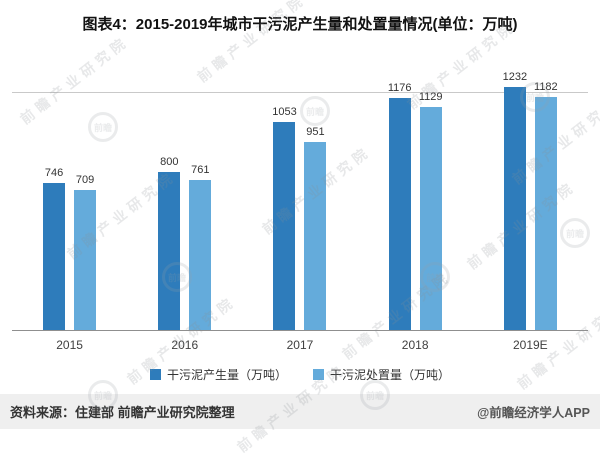 This screenshot has height=457, width=600. Describe the element at coordinates (226, 375) in the screenshot. I see `legend-label: 干污泥产生量（万吨）` at that location.